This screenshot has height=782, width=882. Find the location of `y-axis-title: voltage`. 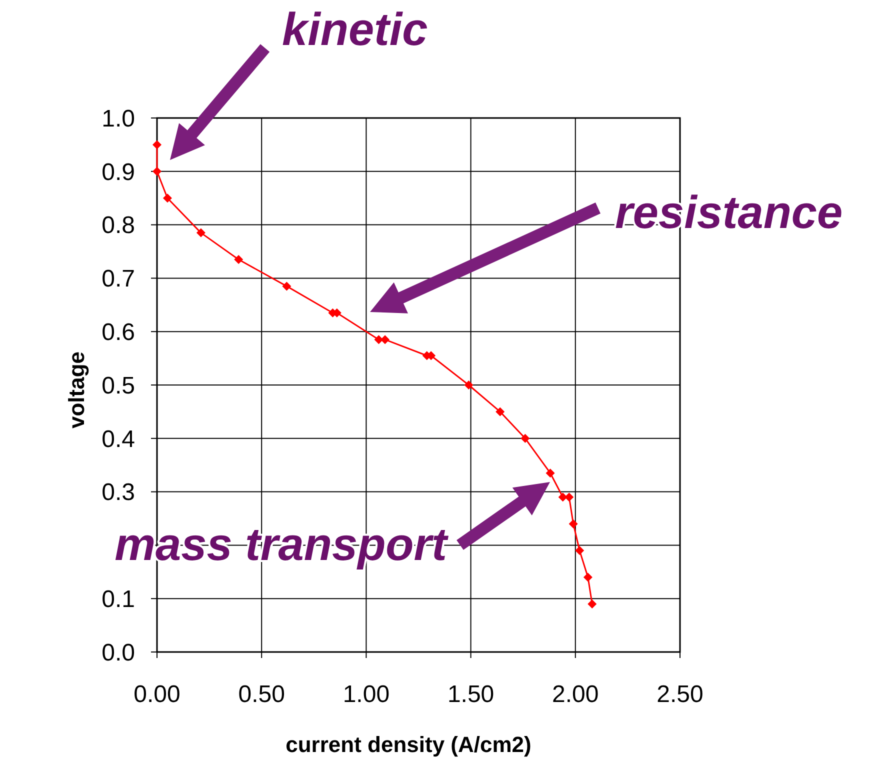

y-axis-title: voltage is located at coordinates (76, 390).